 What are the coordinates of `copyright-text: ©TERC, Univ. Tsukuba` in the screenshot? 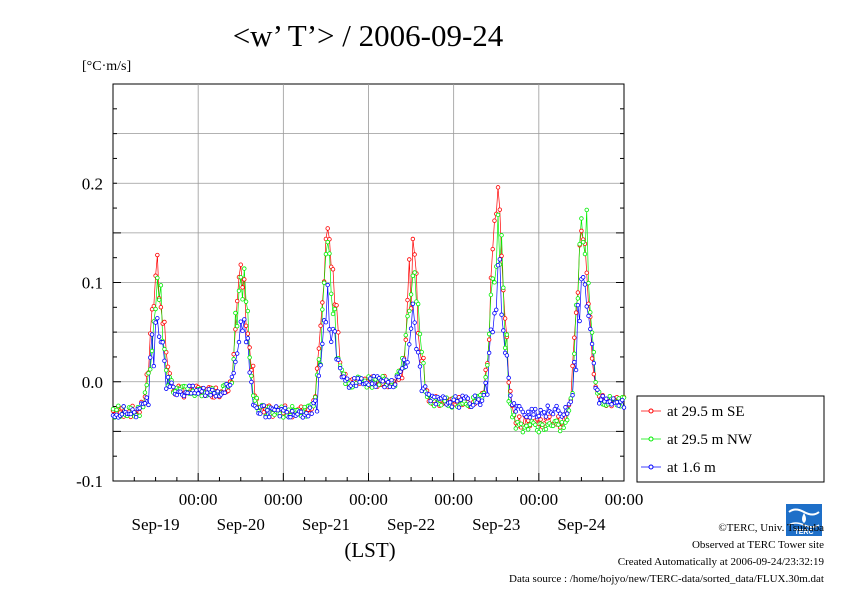 It's located at (771, 528).